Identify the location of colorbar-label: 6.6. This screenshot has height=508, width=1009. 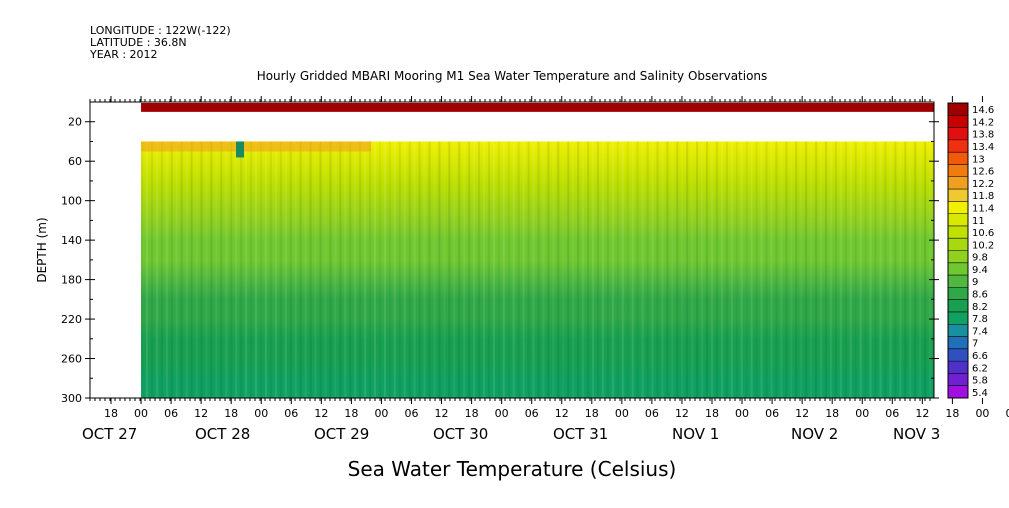
(980, 356).